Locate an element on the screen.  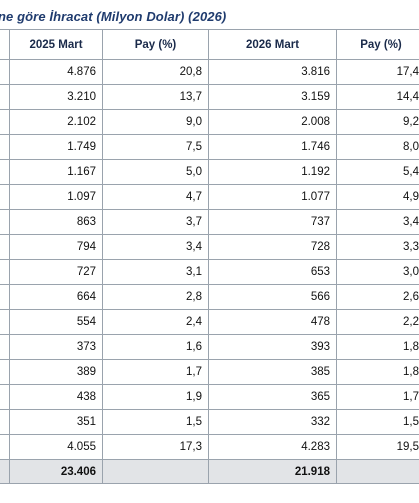
share-2026-cell: 8,0 is located at coordinates (377, 147).